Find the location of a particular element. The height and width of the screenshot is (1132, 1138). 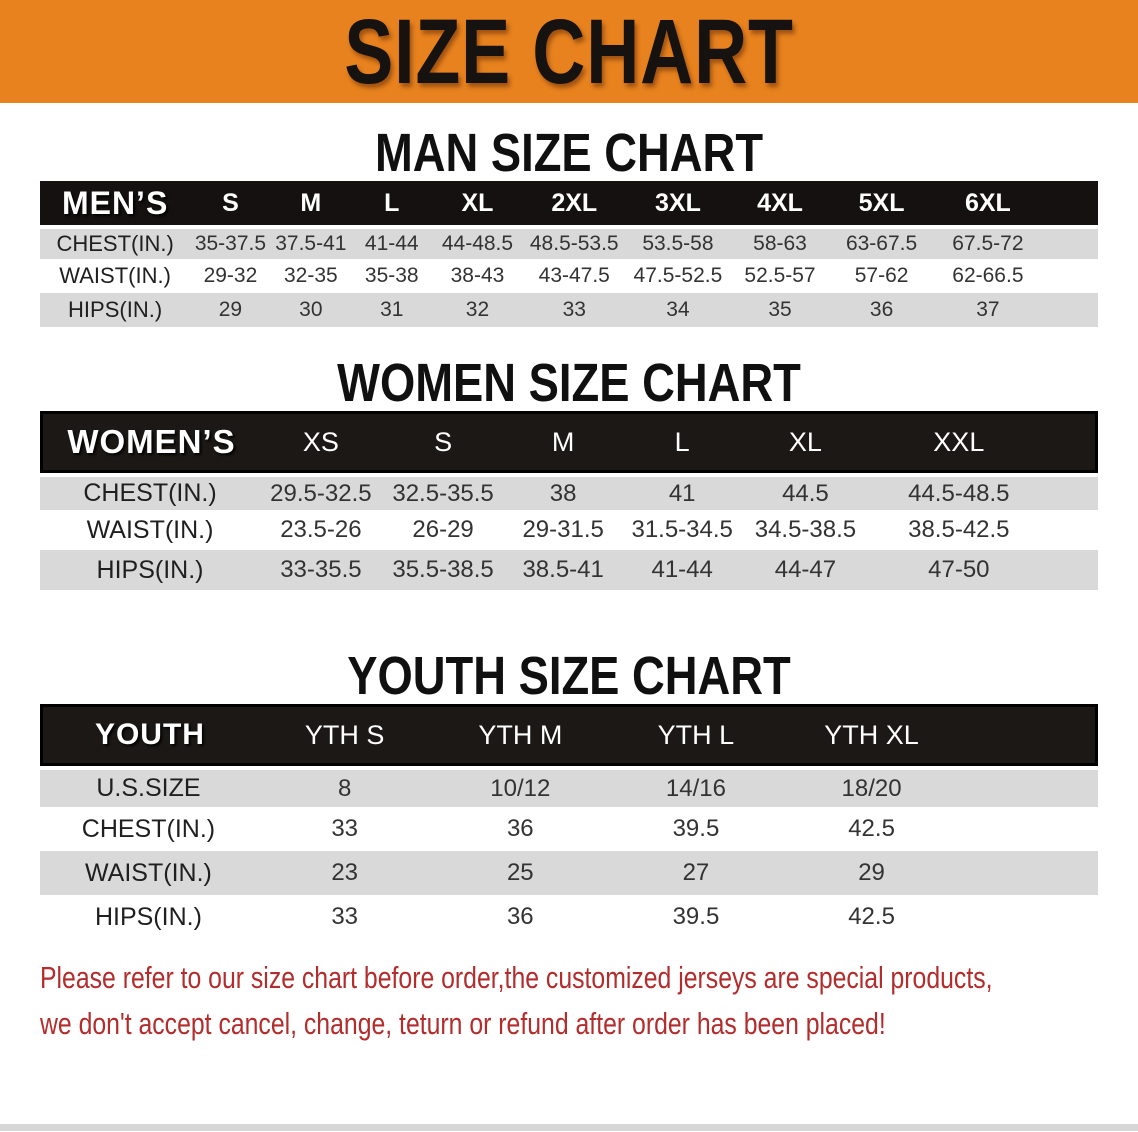

men-size-column-header: 2XL is located at coordinates (574, 203).